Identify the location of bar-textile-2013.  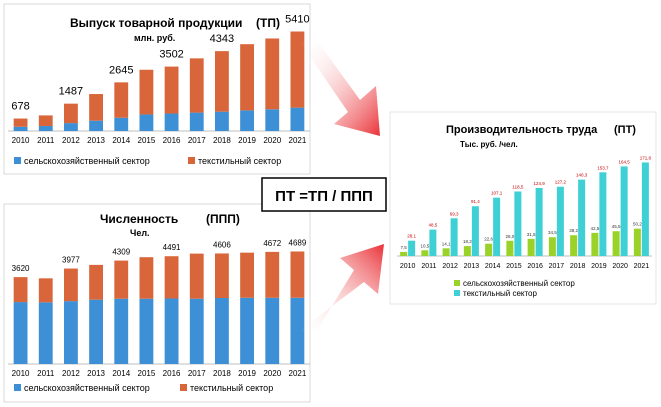
(96, 282).